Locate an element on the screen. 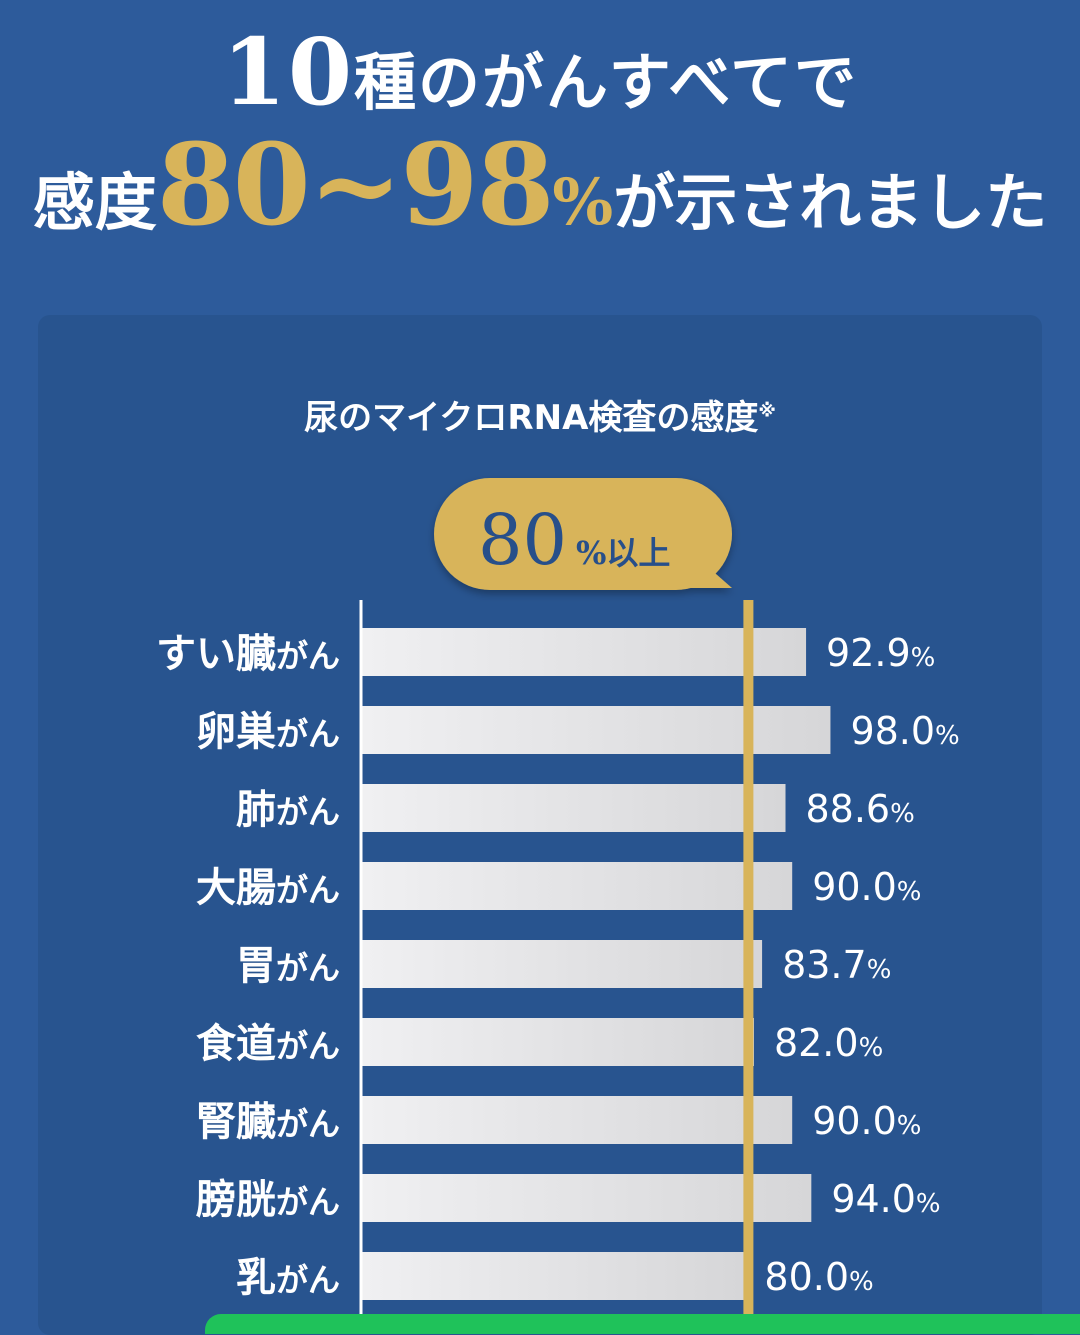 Image resolution: width=1080 pixels, height=1335 pixels. value-label: 98.0% is located at coordinates (904, 731).